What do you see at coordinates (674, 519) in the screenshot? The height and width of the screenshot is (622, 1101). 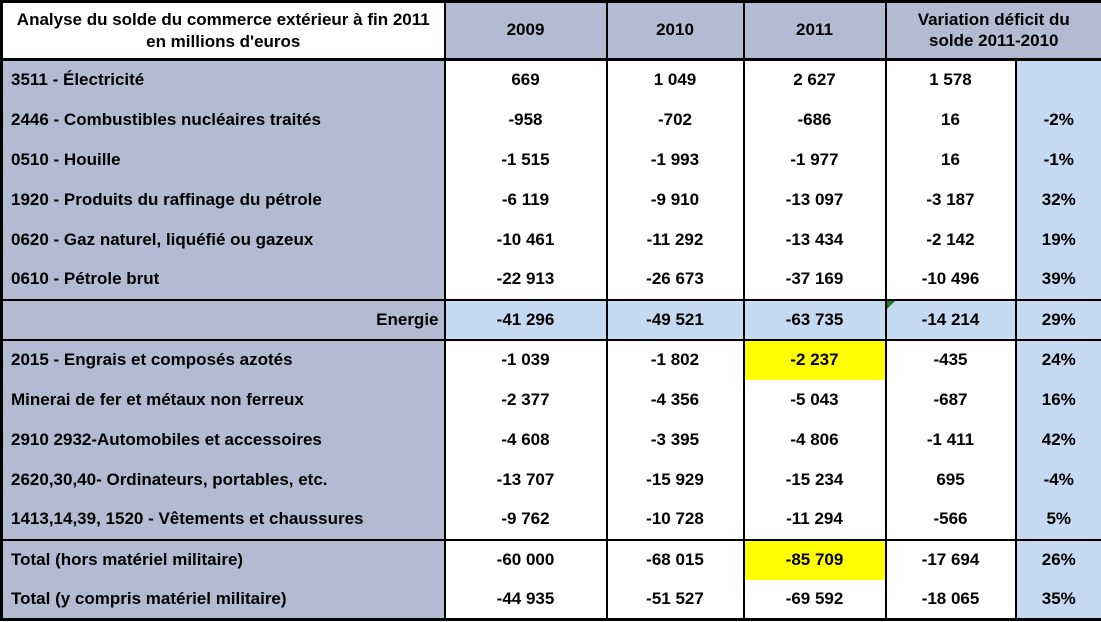 I see `value-2010: -10 728` at bounding box center [674, 519].